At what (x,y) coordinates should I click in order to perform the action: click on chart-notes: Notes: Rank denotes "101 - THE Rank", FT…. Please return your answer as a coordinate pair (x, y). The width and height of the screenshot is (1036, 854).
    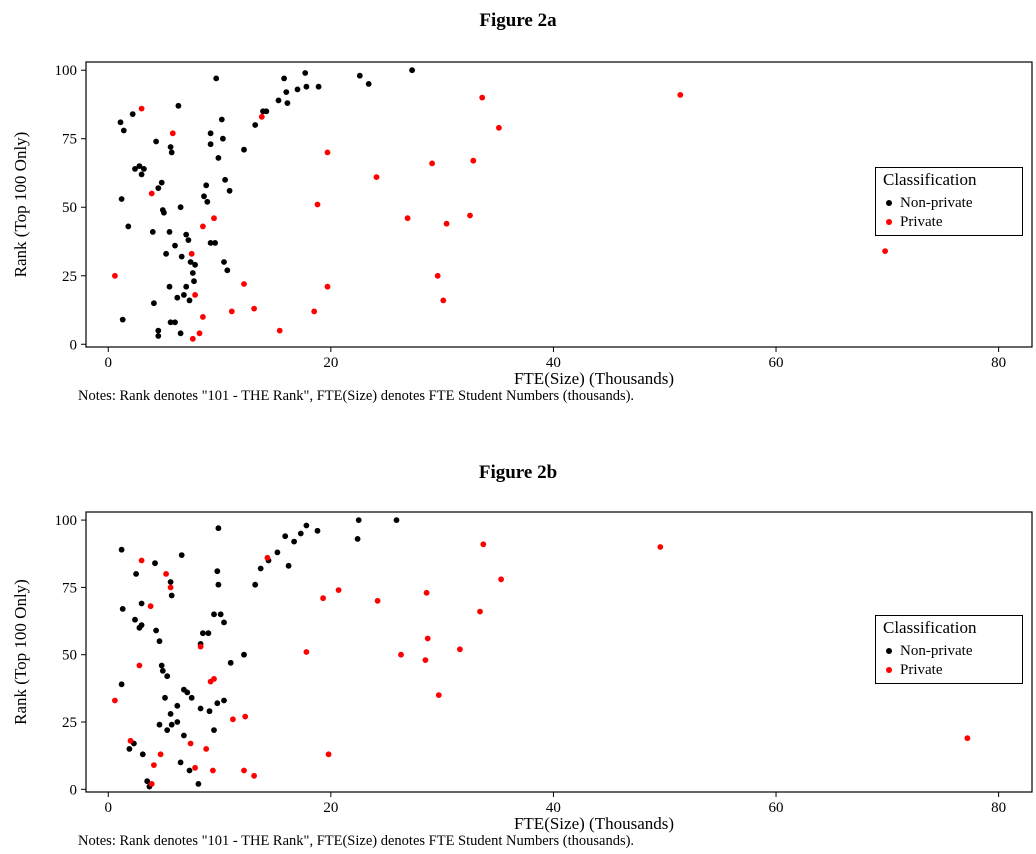
    Looking at the image, I should click on (356, 396).